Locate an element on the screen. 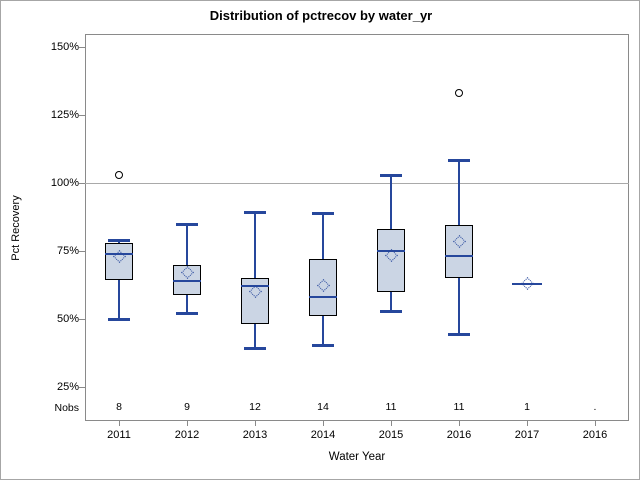 This screenshot has height=480, width=640. x-tick-label: 2015 is located at coordinates (391, 435).